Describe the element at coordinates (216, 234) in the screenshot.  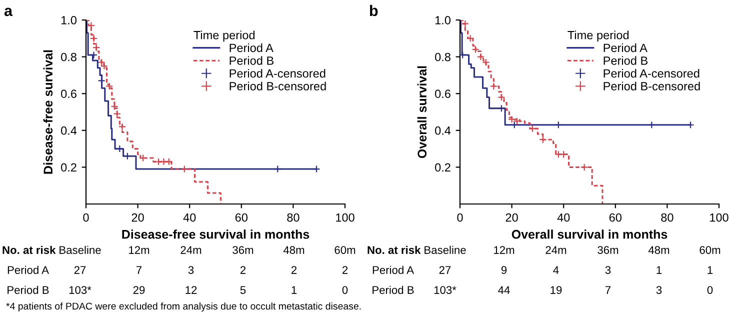
I see `x-axis-title: Disease-free survival in months` at that location.